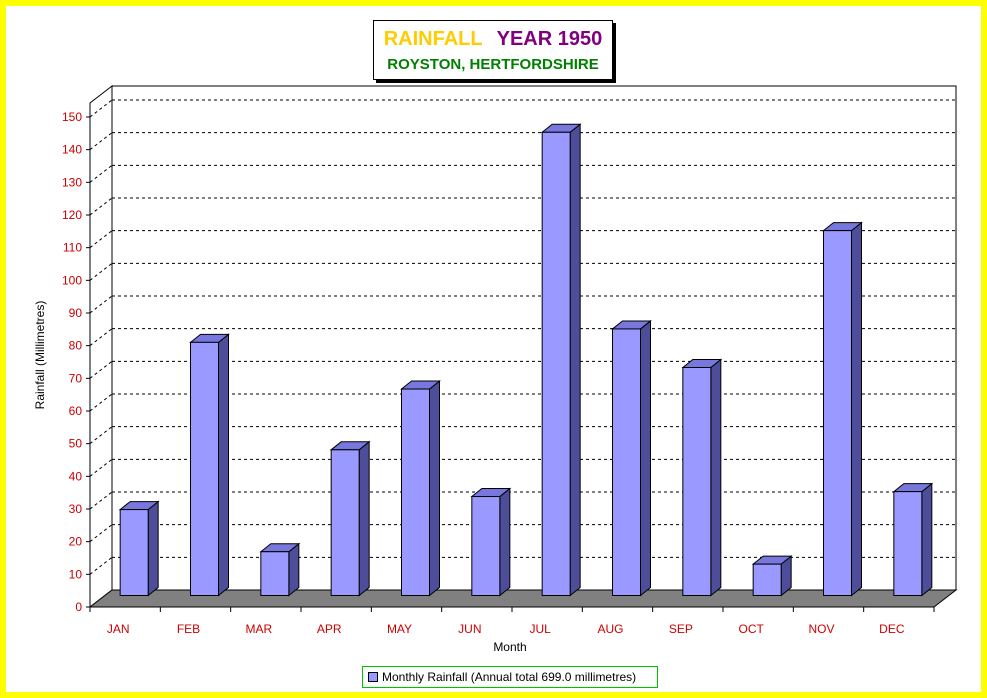  Describe the element at coordinates (908, 543) in the screenshot. I see `bar-dec` at that location.